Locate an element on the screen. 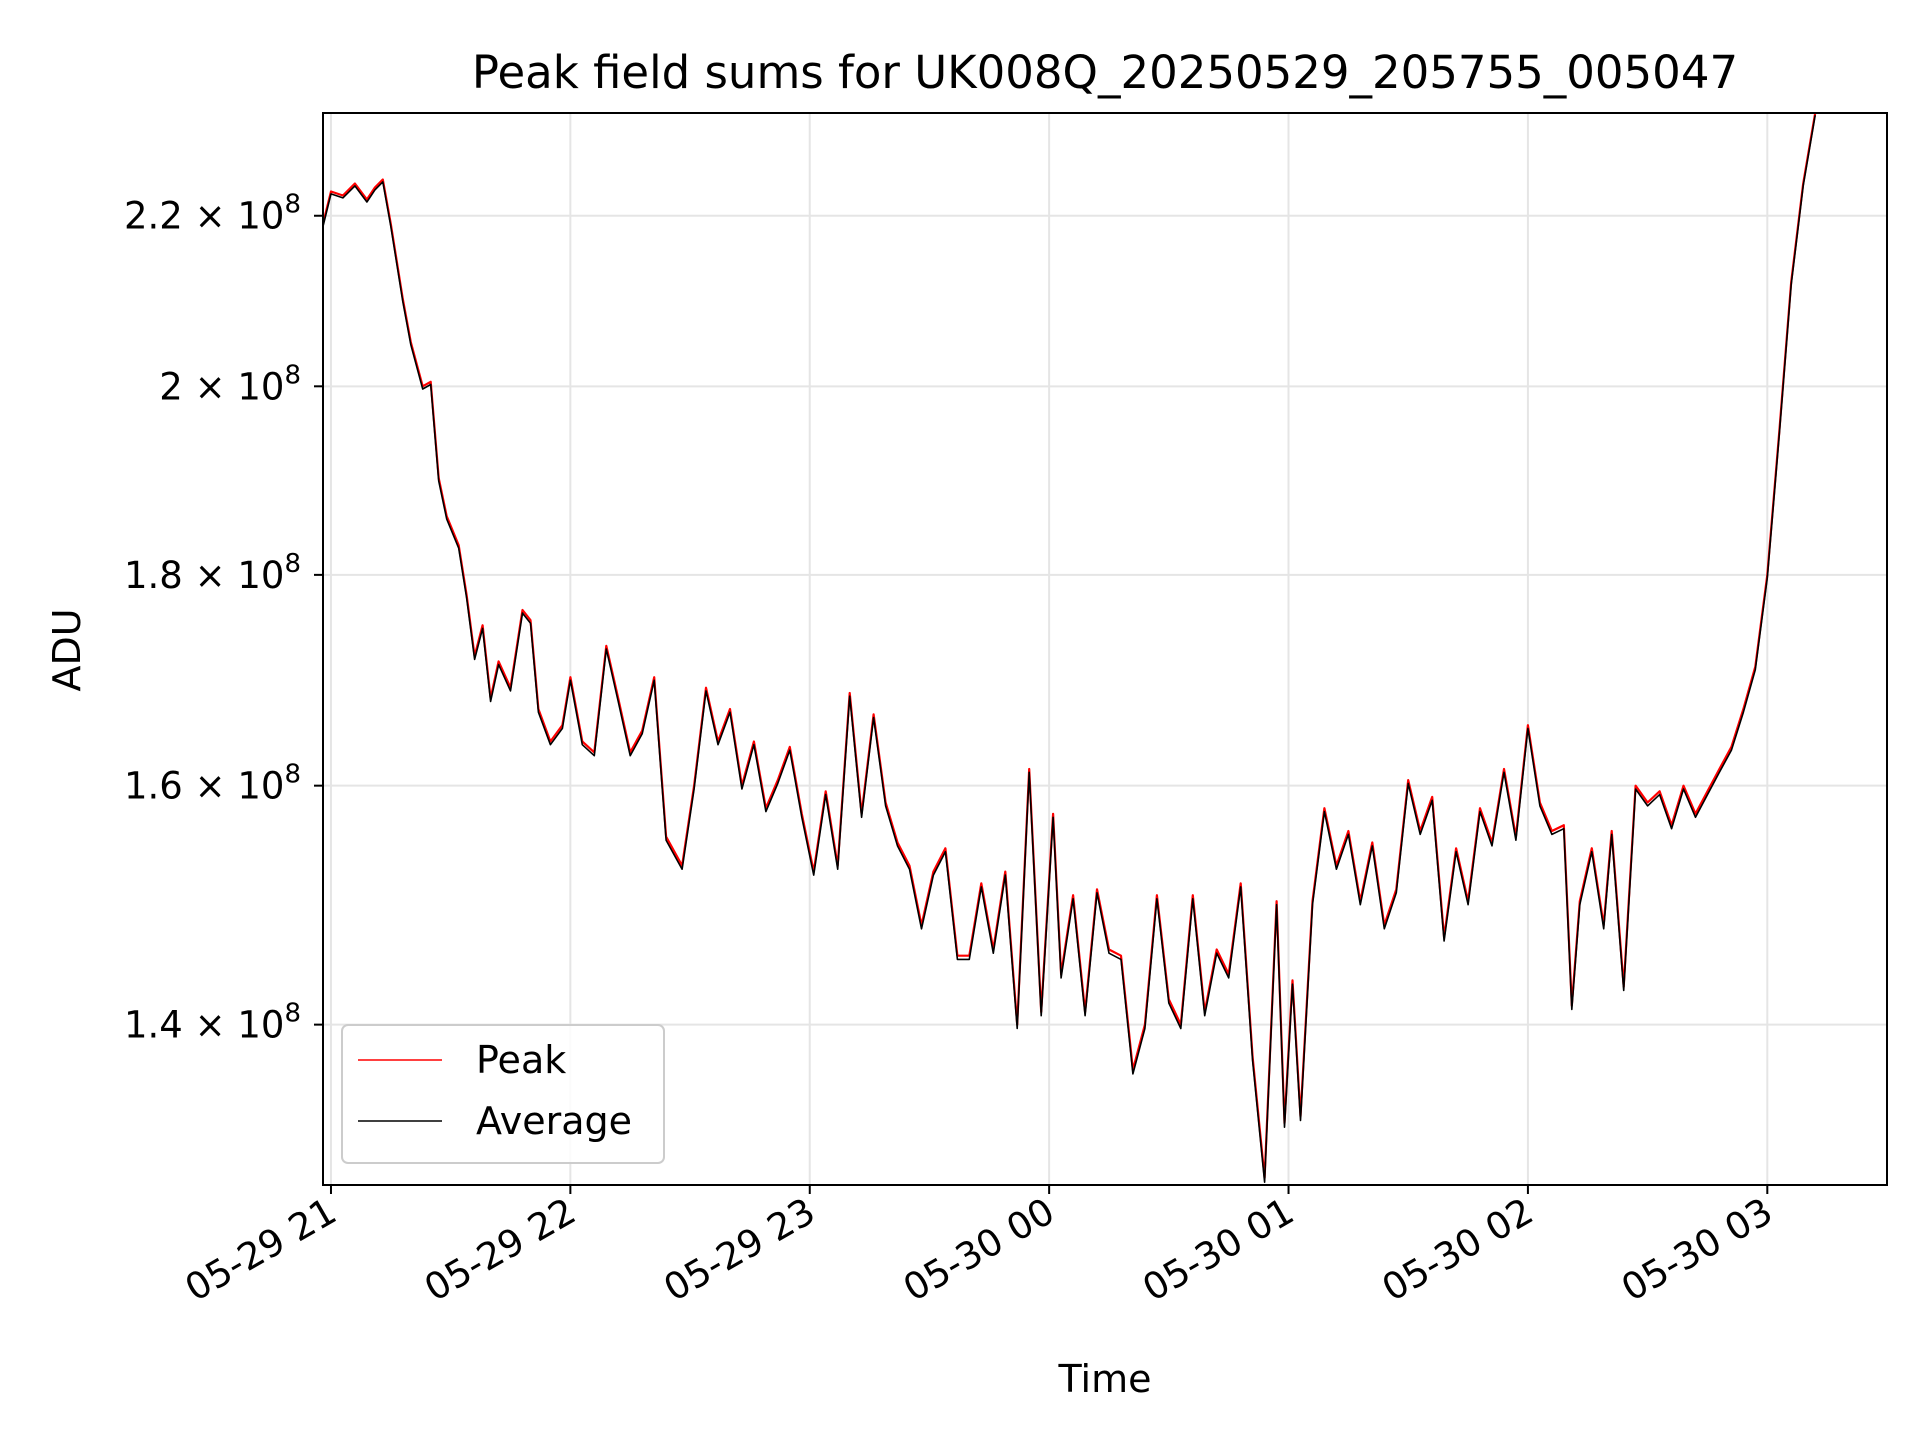  y-tick-label: 1.4 × 10⁸ is located at coordinates (212, 1023).